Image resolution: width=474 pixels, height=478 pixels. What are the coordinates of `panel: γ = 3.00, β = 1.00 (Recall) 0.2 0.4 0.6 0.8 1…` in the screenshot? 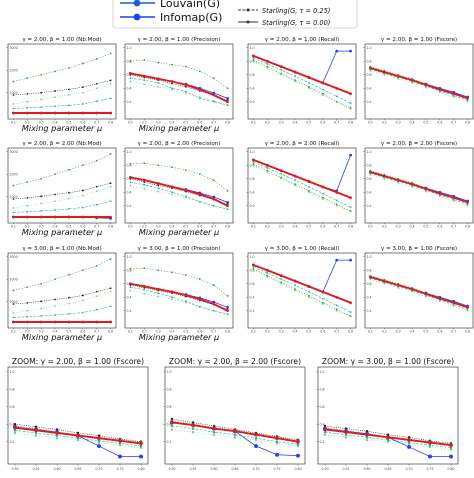 It's located at (301, 290).